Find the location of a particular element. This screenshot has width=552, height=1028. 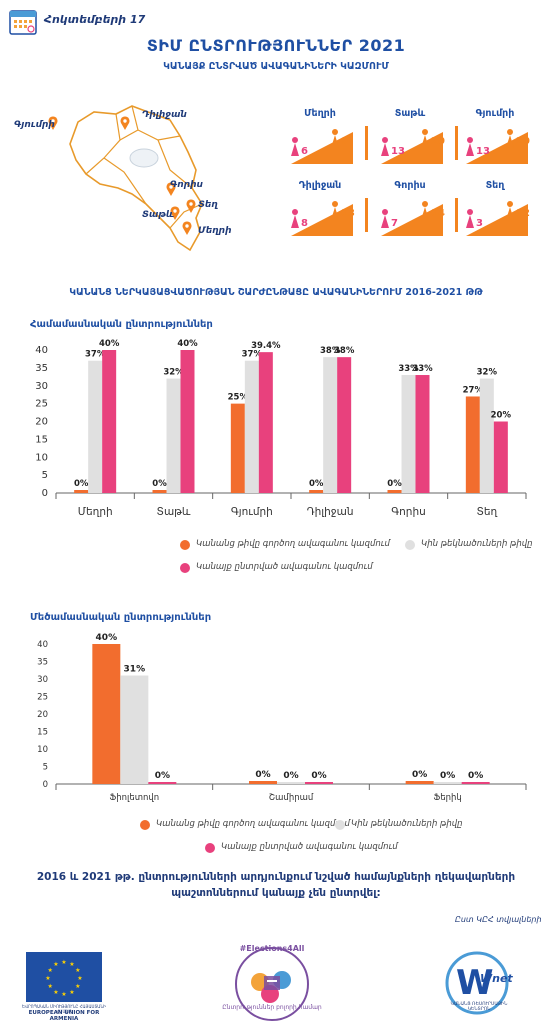

women-count: 13 is located at coordinates (483, 151).